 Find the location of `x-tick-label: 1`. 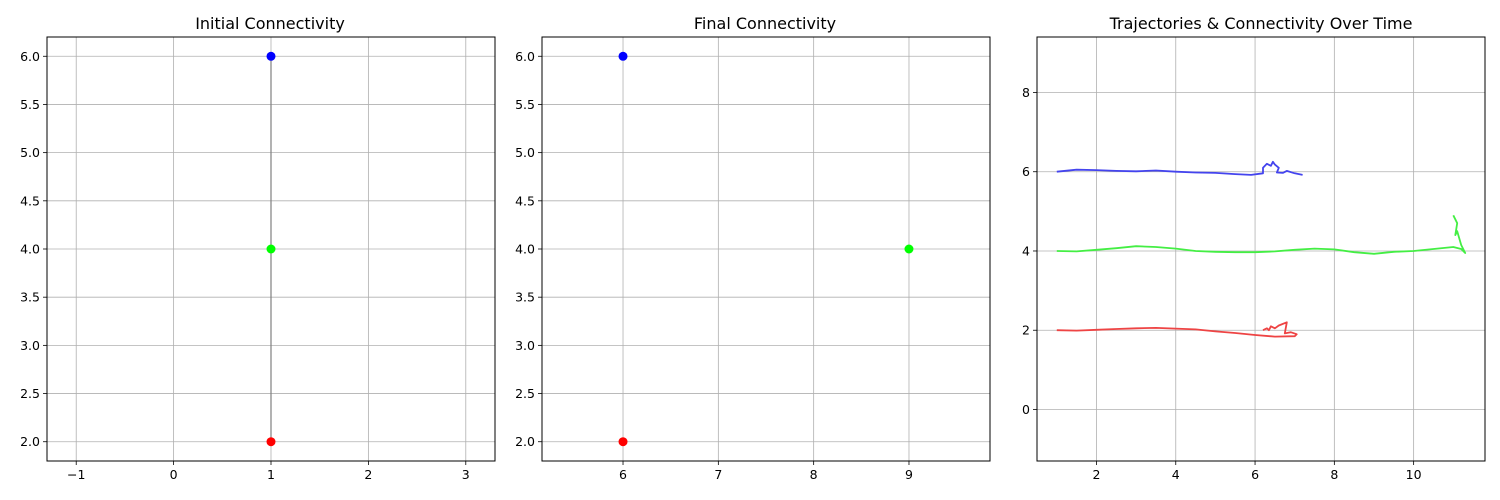

x-tick-label: 1 is located at coordinates (271, 474).